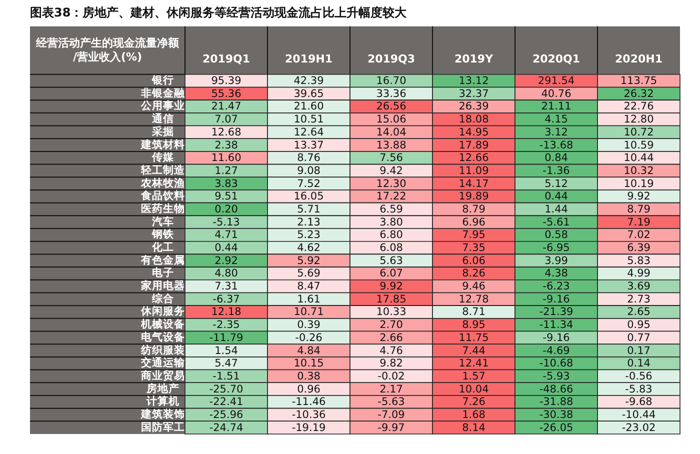 The height and width of the screenshot is (454, 700). I want to click on data-label: -1.36, so click(556, 170).